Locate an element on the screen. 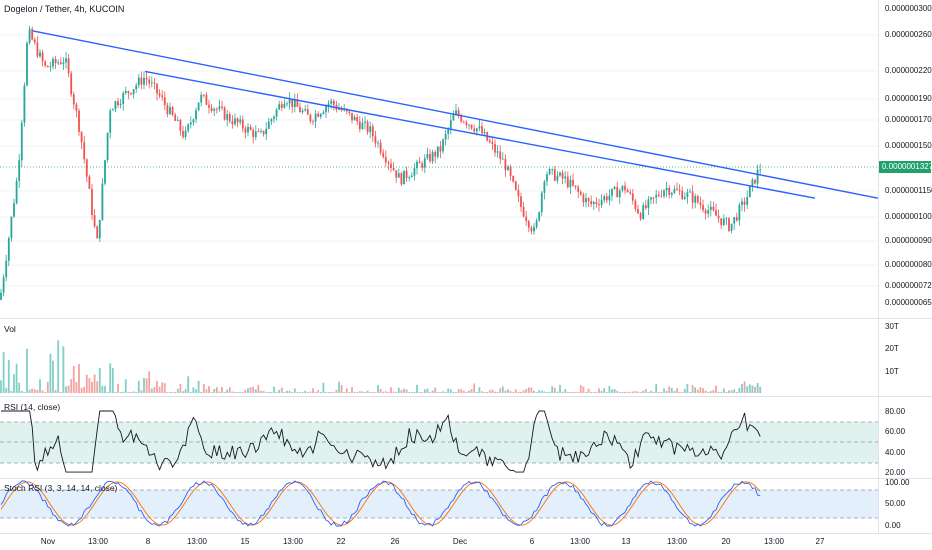  stoch-axis-label: 50.00 is located at coordinates (895, 503).